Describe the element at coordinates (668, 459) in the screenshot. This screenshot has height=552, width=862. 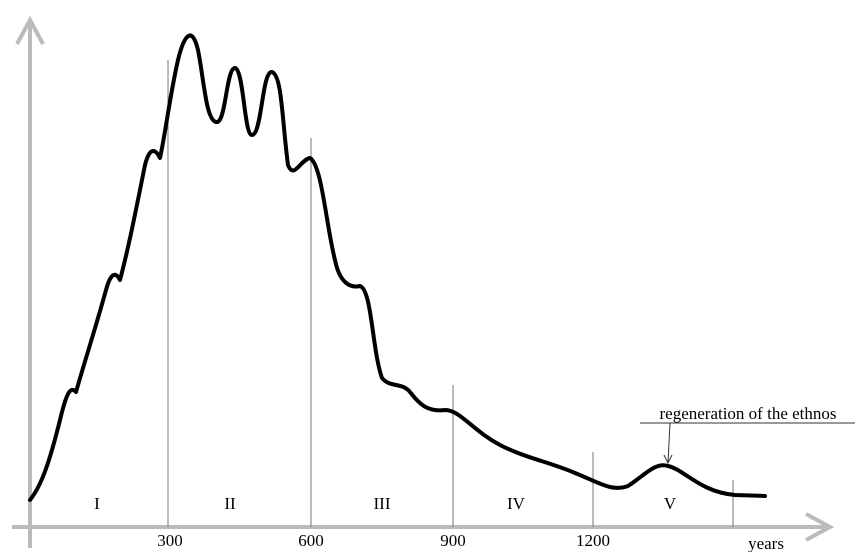
I see `annotation-arrowhead` at that location.